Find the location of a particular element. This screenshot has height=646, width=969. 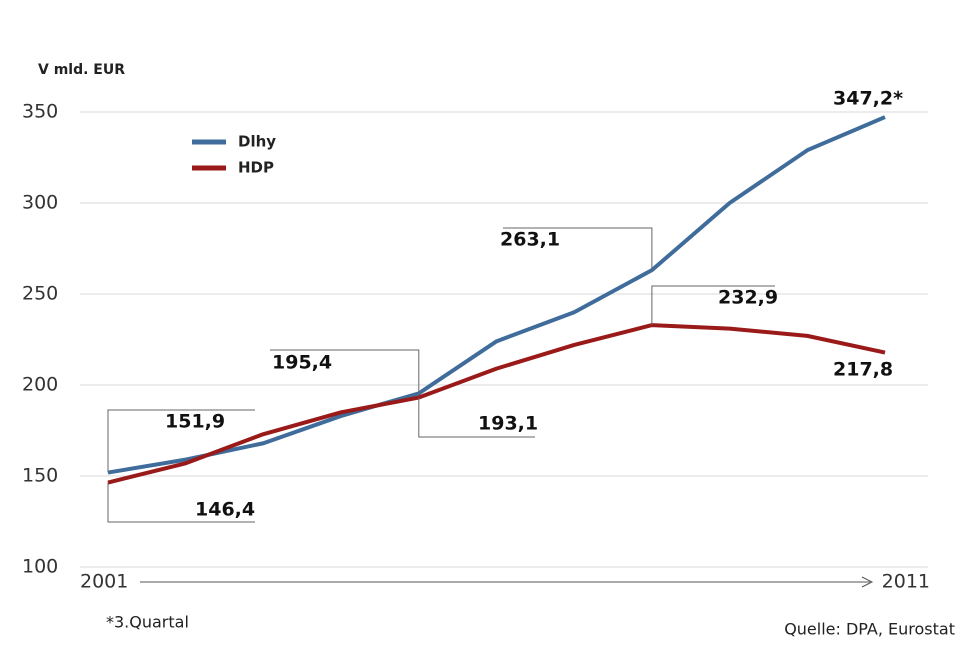

value-label: 146,4 is located at coordinates (225, 510).